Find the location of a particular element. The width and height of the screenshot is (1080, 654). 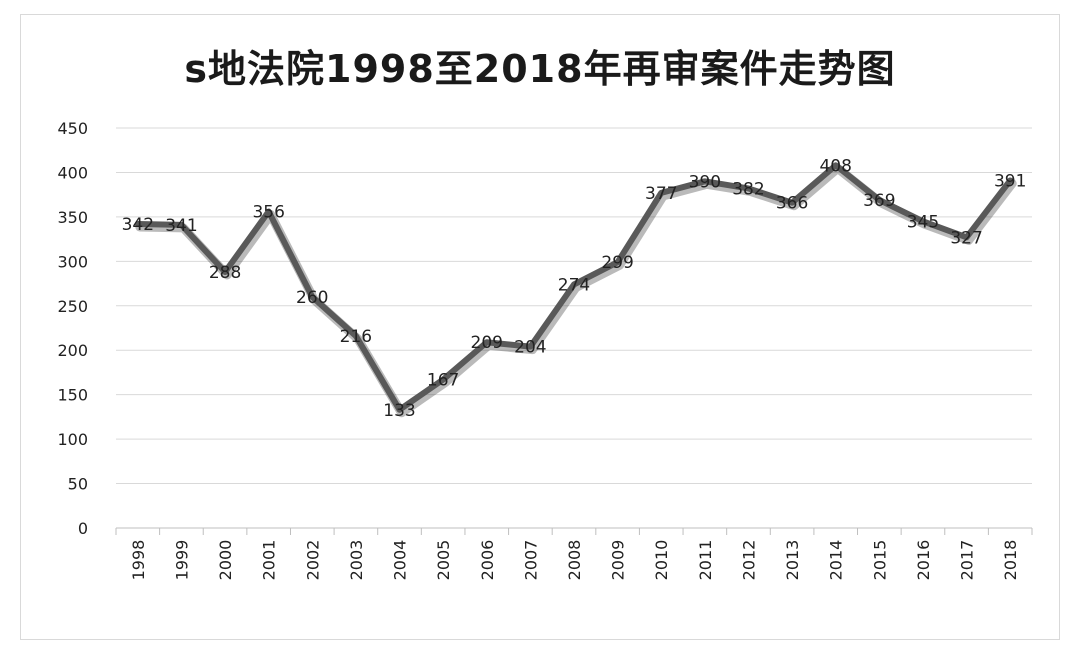

x-tick-label: 2005 is located at coordinates (443, 560).